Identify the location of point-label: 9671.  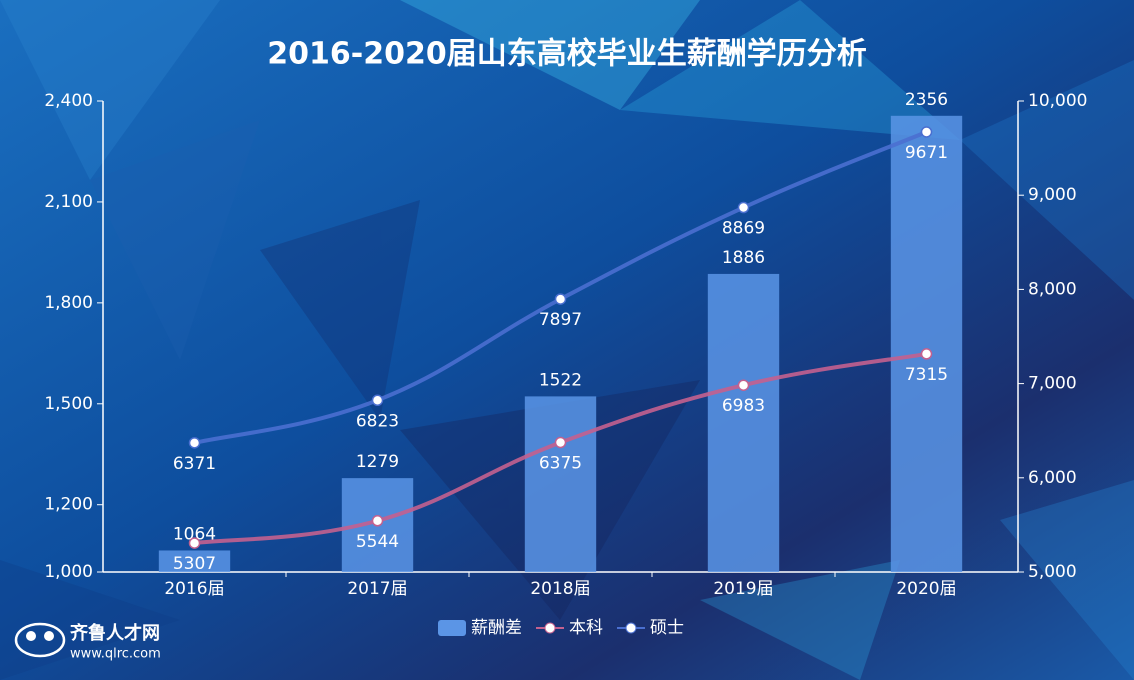
(926, 153).